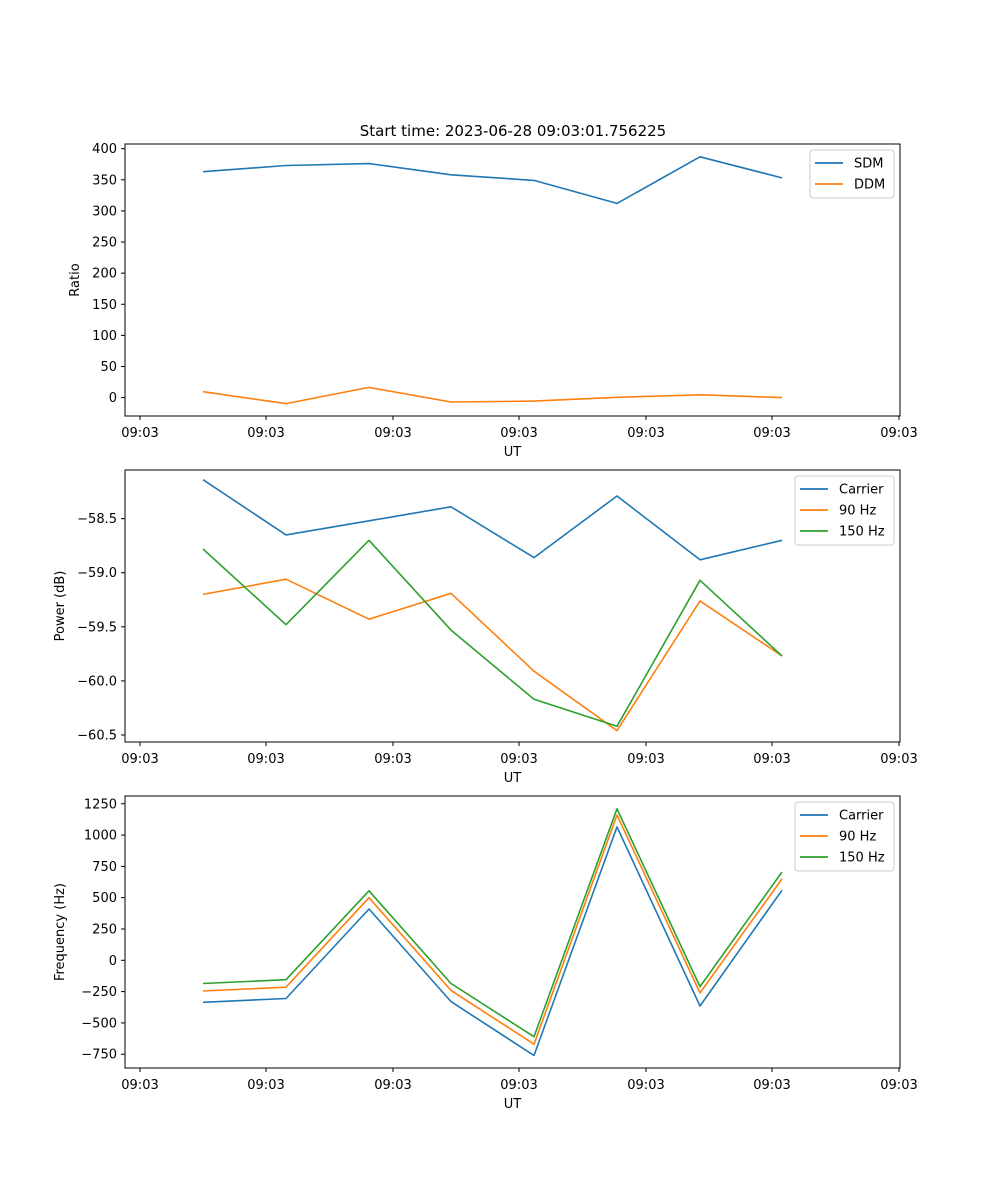 This screenshot has width=1000, height=1200. I want to click on y-tick-label: 750, so click(104, 867).